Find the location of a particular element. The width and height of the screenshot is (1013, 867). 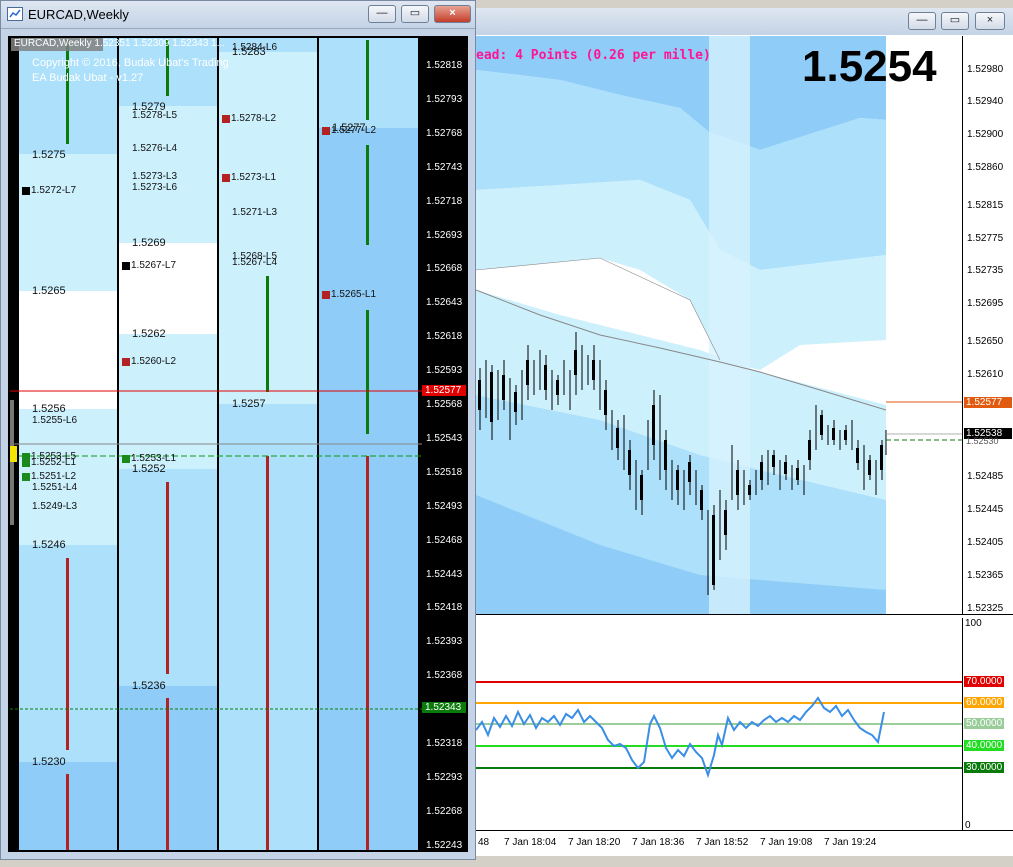

price-level-label: 1.5256 is located at coordinates (49, 409).